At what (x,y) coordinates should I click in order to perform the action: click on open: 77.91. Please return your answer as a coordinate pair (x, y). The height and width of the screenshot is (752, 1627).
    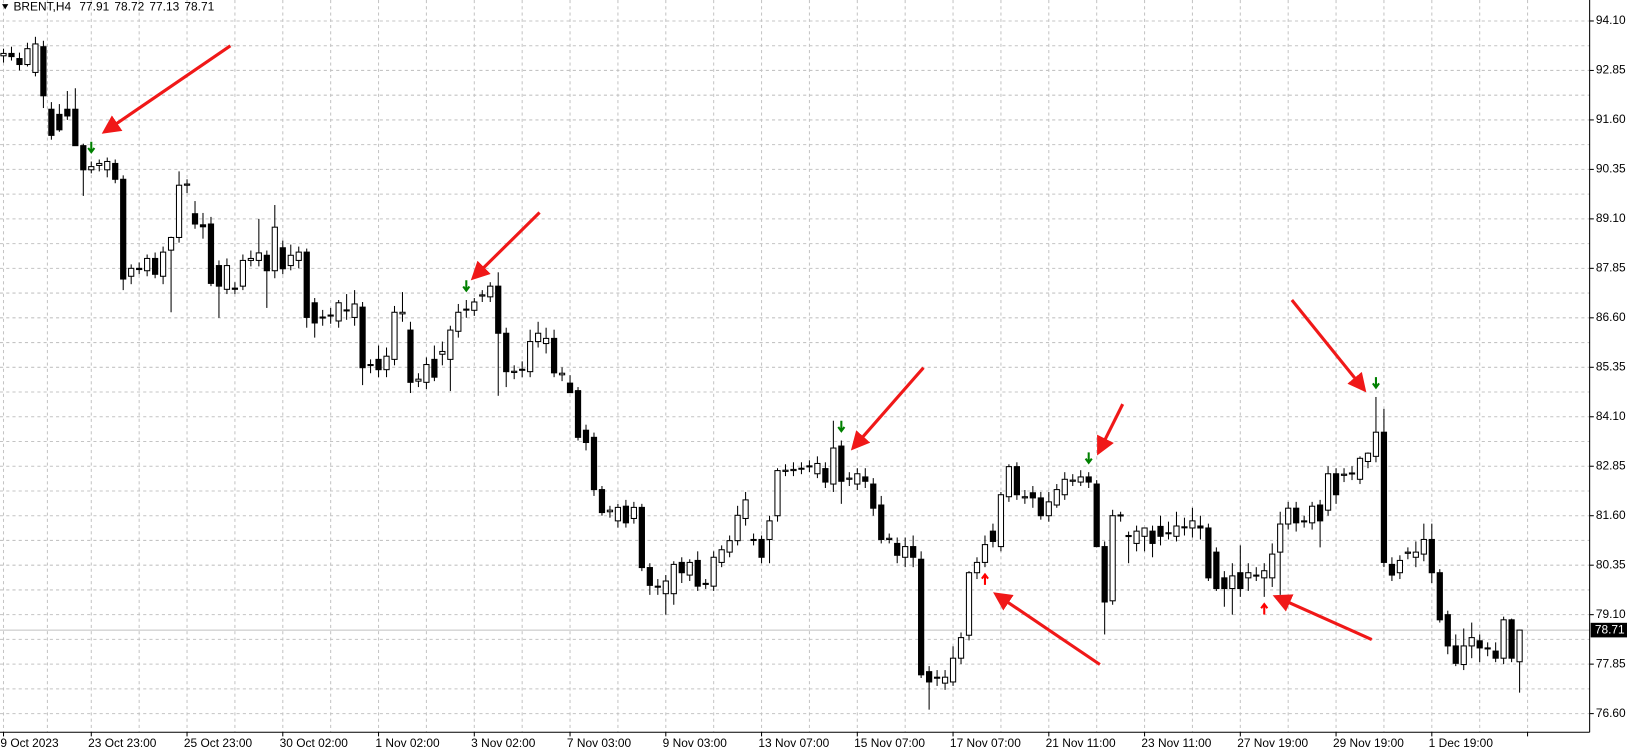
    Looking at the image, I should click on (94, 6).